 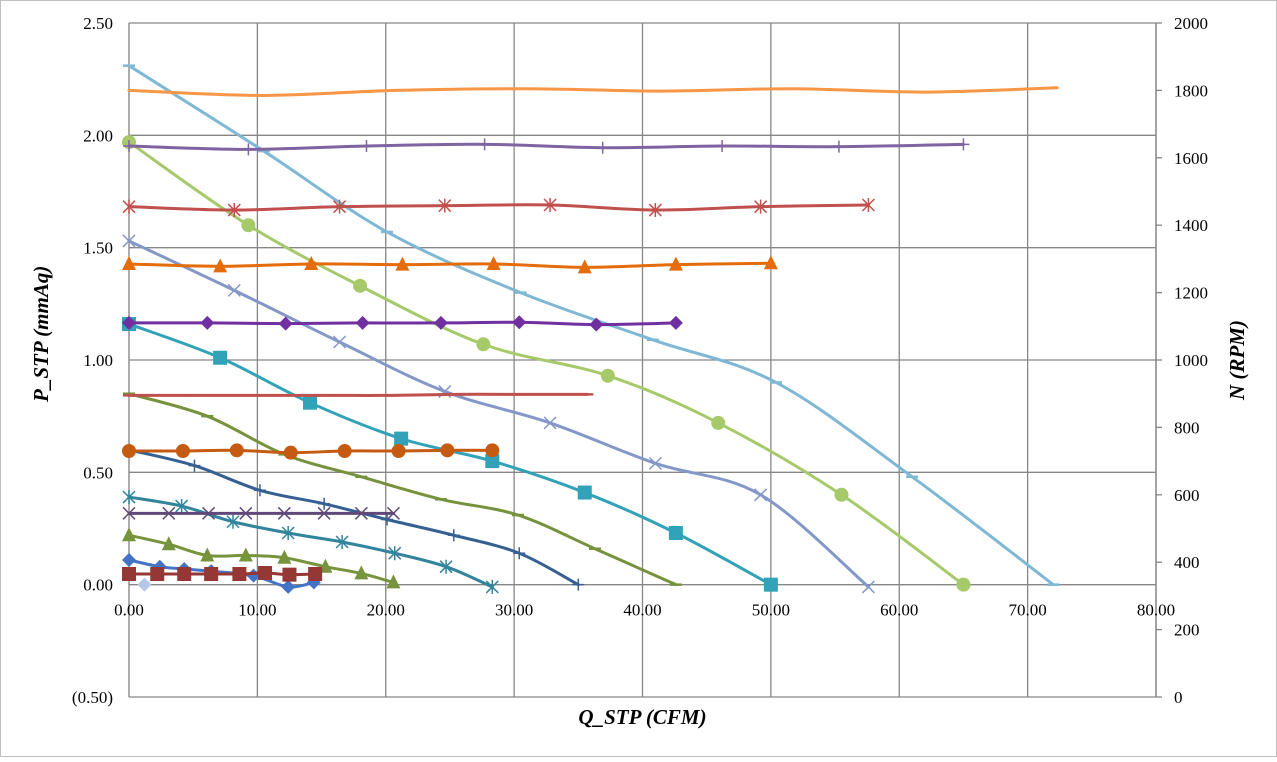 What do you see at coordinates (1187, 562) in the screenshot?
I see `y2-tick-label: 400` at bounding box center [1187, 562].